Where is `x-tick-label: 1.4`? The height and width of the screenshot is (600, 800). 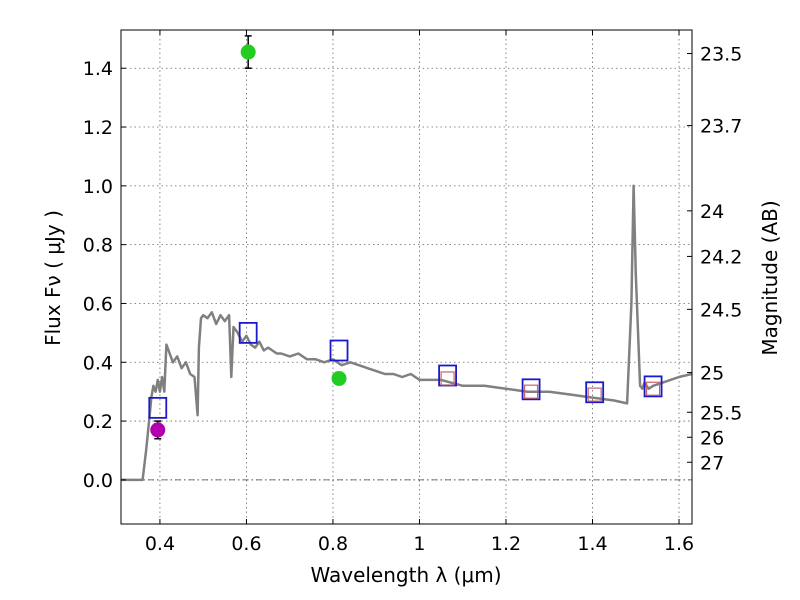 x-tick-label: 1.4 is located at coordinates (592, 544).